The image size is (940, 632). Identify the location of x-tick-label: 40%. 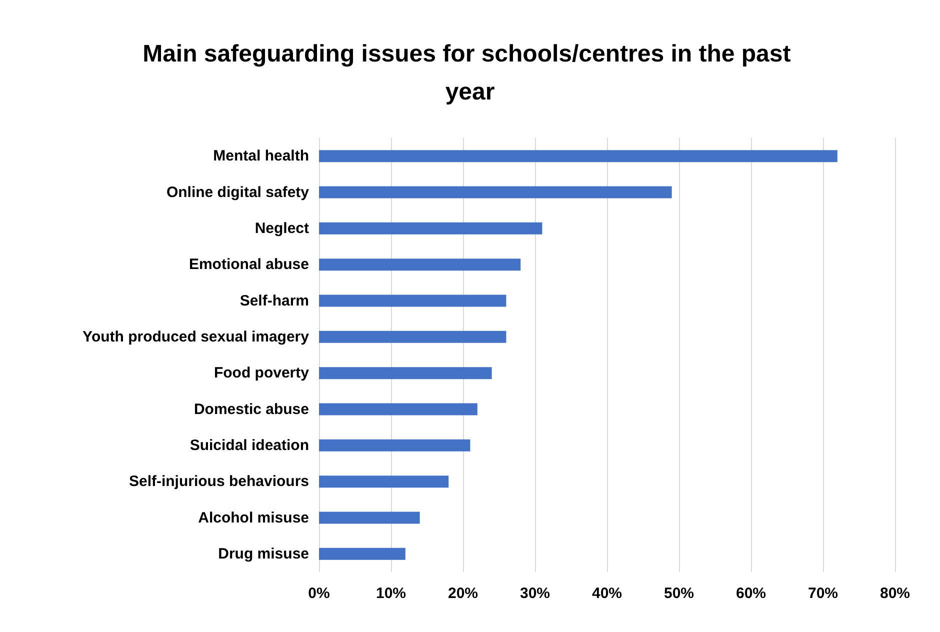
(607, 593).